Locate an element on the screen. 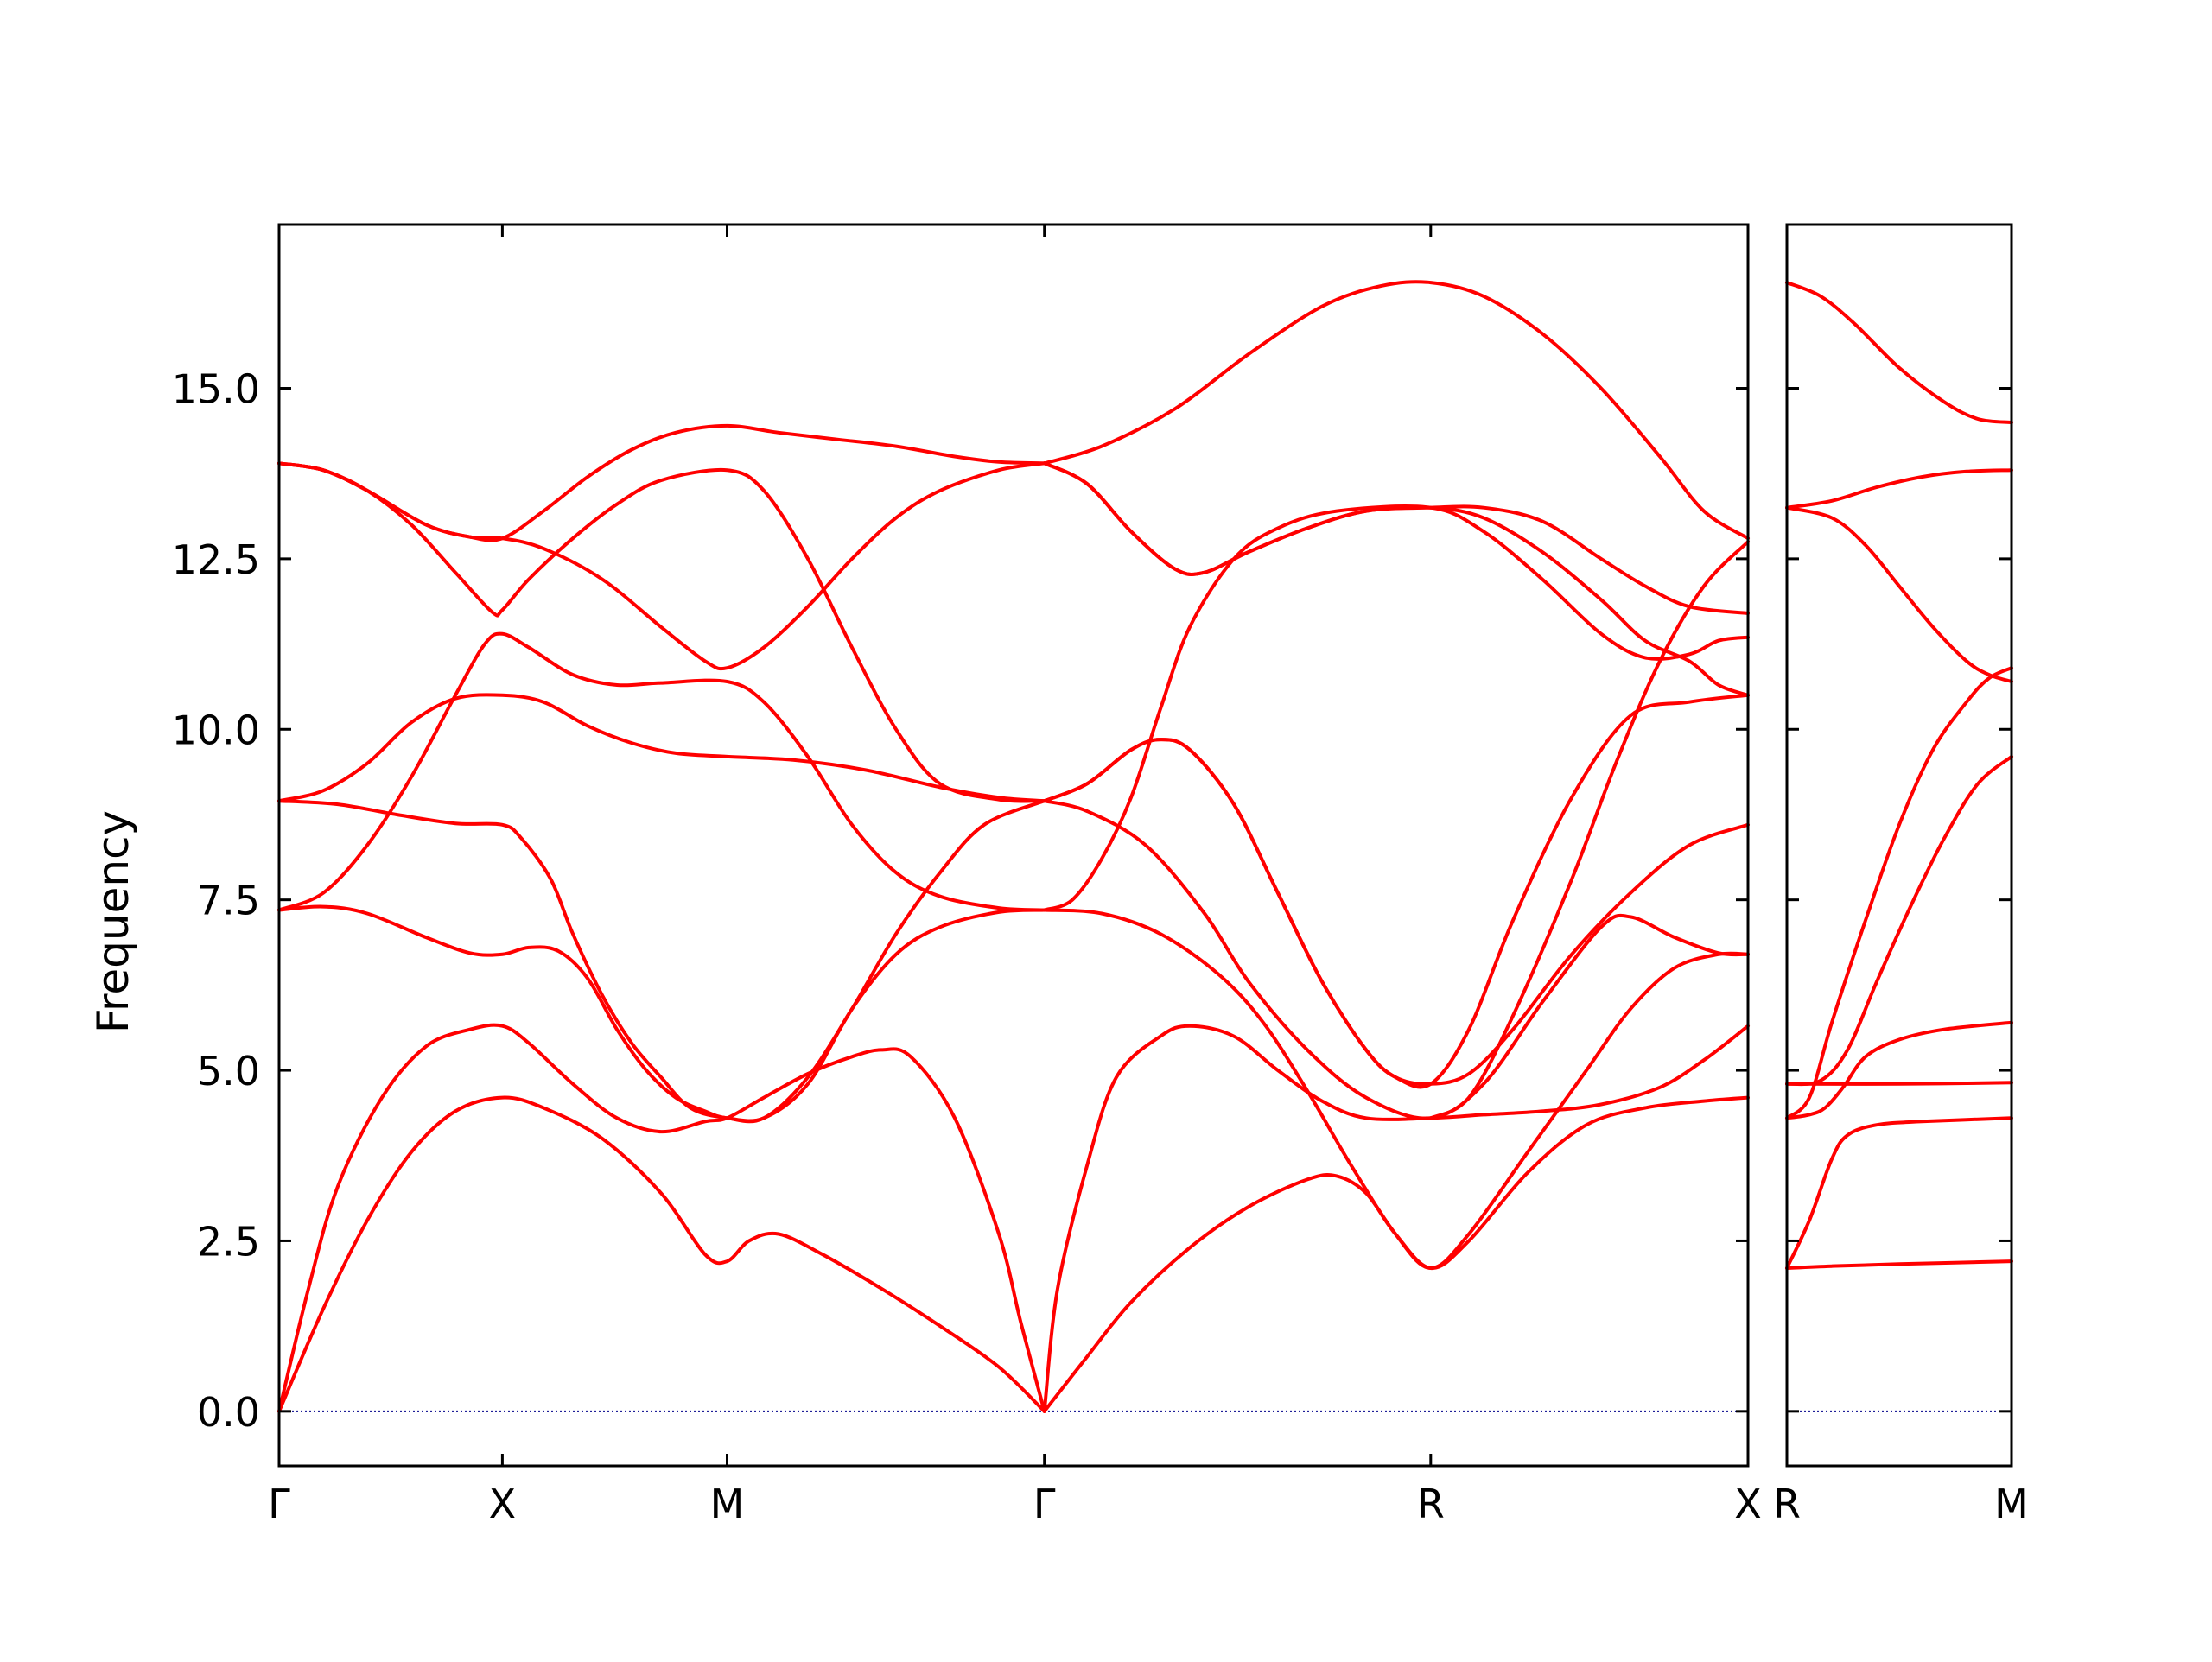 The height and width of the screenshot is (1662, 2212). y-tick-label: 5.0 is located at coordinates (229, 1071).